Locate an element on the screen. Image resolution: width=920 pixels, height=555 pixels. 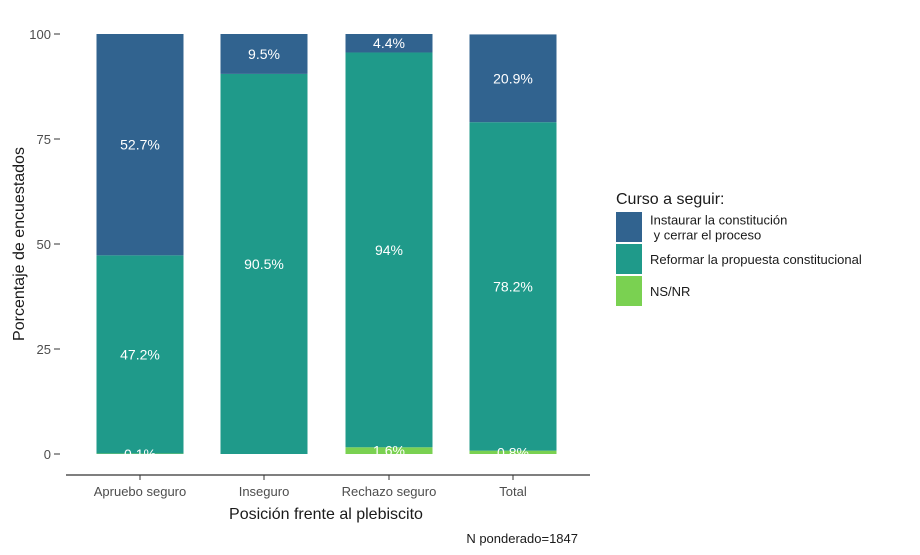
x-axis-title: Posición frente al plebiscito is located at coordinates (326, 514).